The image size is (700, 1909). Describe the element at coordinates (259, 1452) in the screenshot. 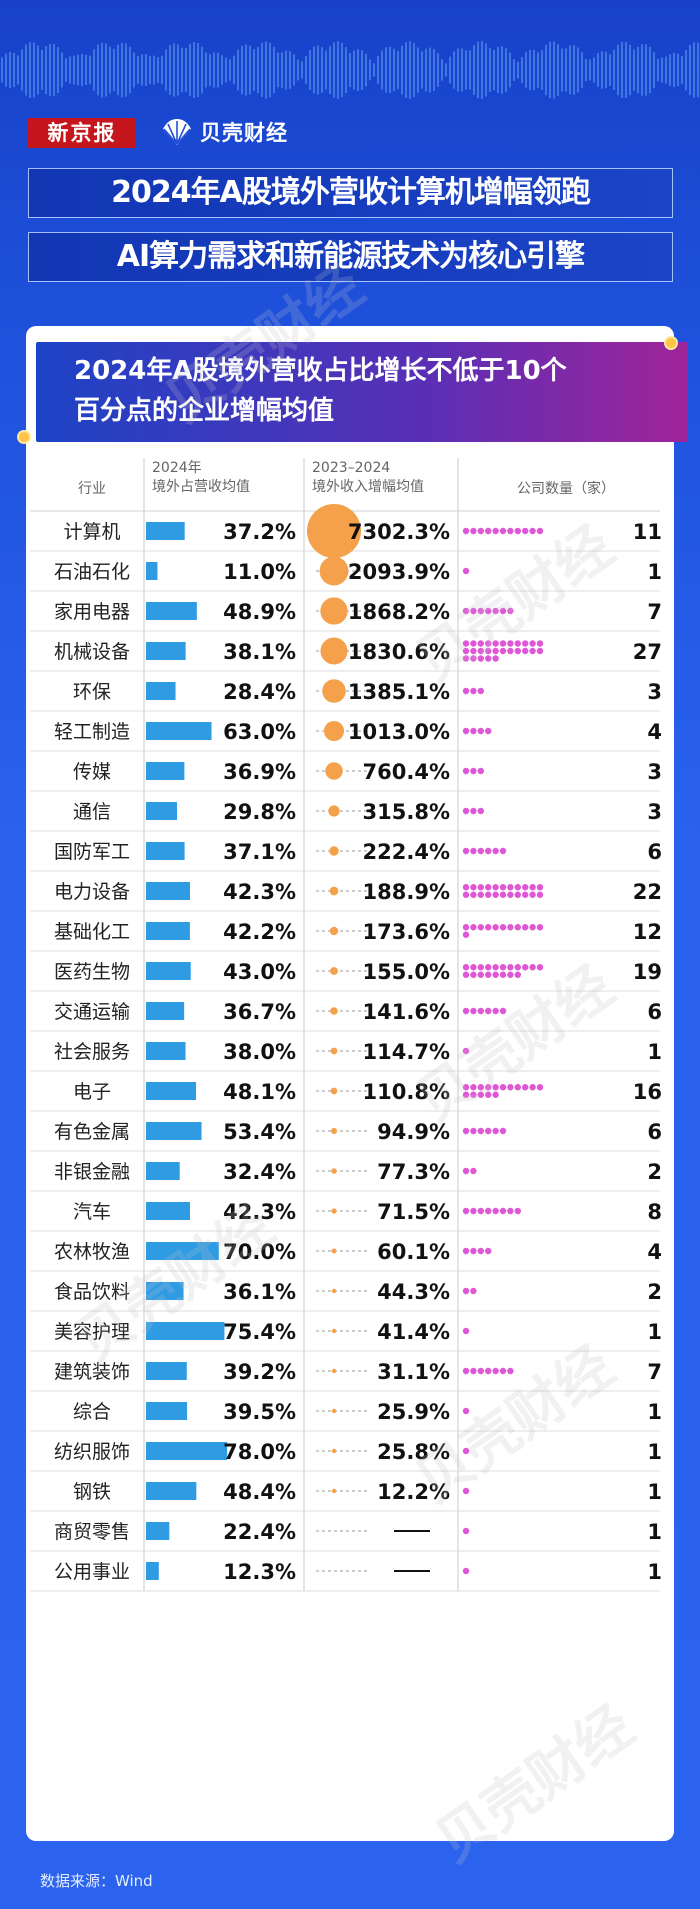

I see `share-value: 78.0%` at that location.